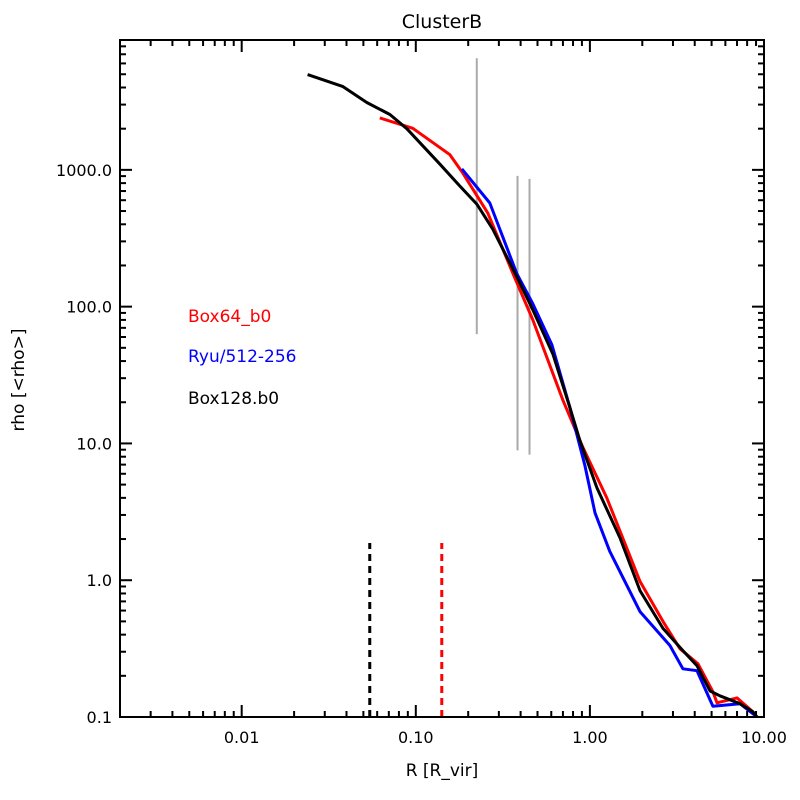 The image size is (800, 800). What do you see at coordinates (442, 22) in the screenshot?
I see `chart-title: ClusterB` at bounding box center [442, 22].